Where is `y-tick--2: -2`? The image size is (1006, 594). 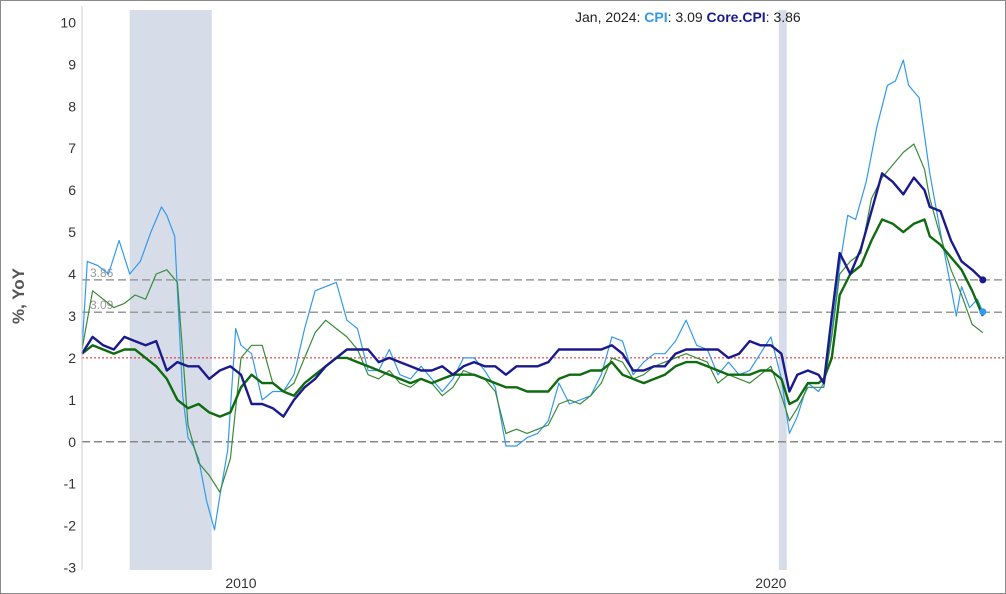 y-tick--2: -2 is located at coordinates (70, 526).